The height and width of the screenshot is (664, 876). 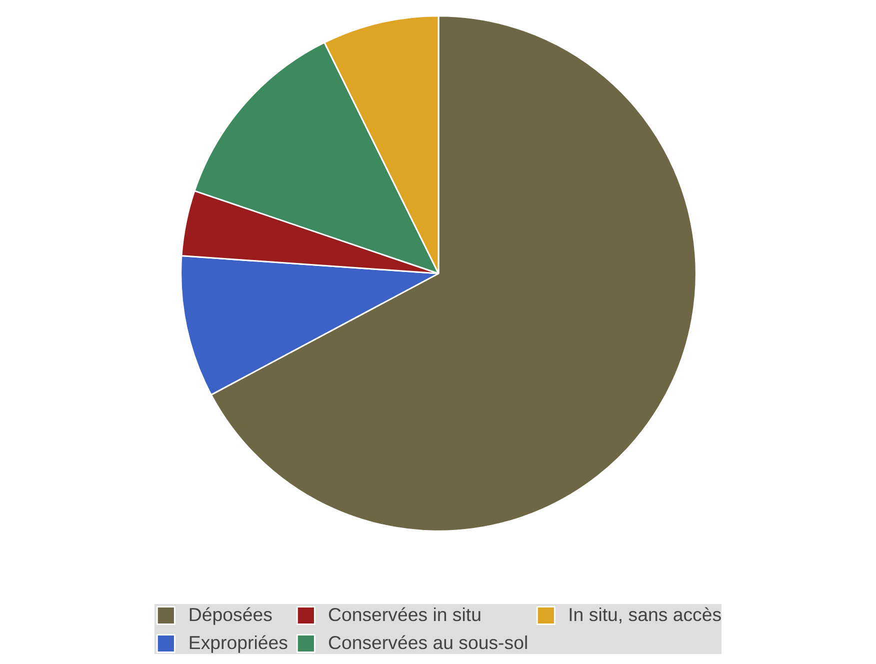 What do you see at coordinates (238, 643) in the screenshot?
I see `legend-label: Expropriées` at bounding box center [238, 643].